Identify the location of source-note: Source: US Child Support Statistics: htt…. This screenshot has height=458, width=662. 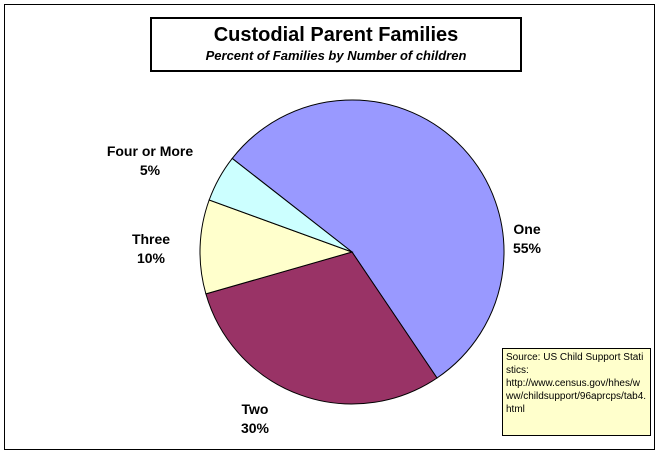
(576, 392).